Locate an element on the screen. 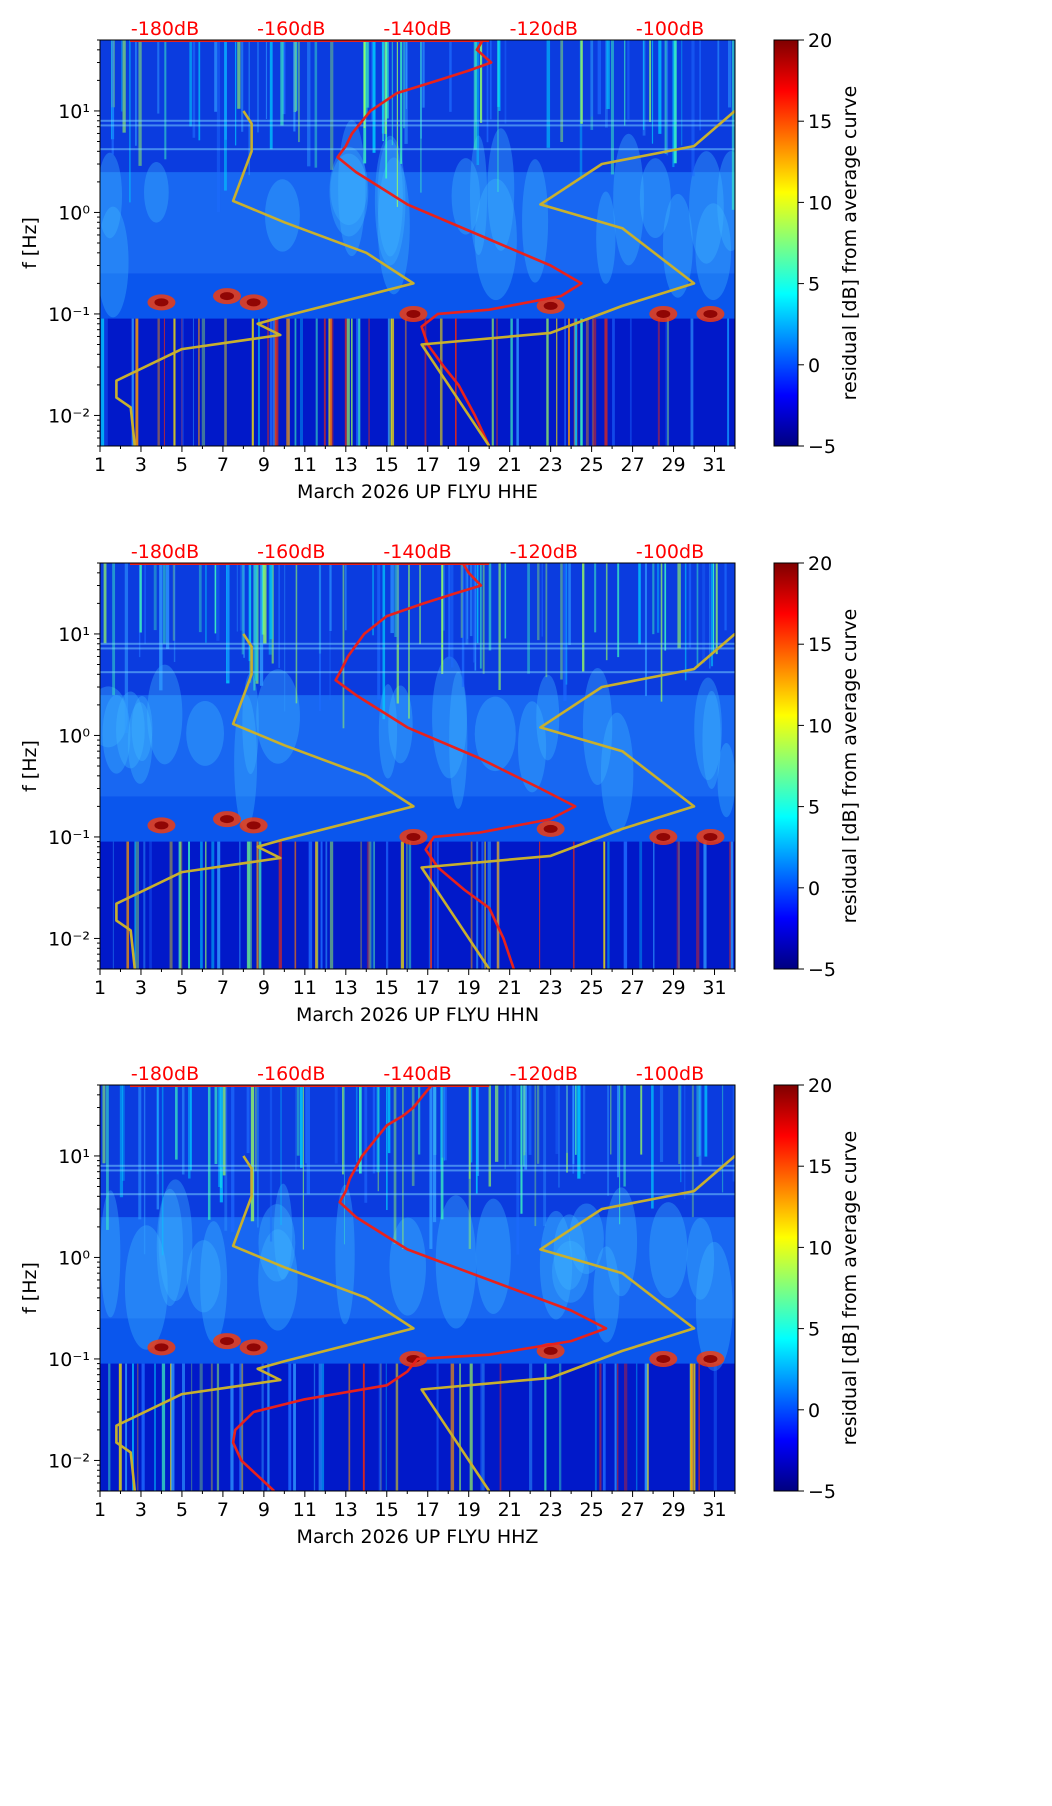 The height and width of the screenshot is (1806, 1052). db-scale-label: -160dB is located at coordinates (291, 552).